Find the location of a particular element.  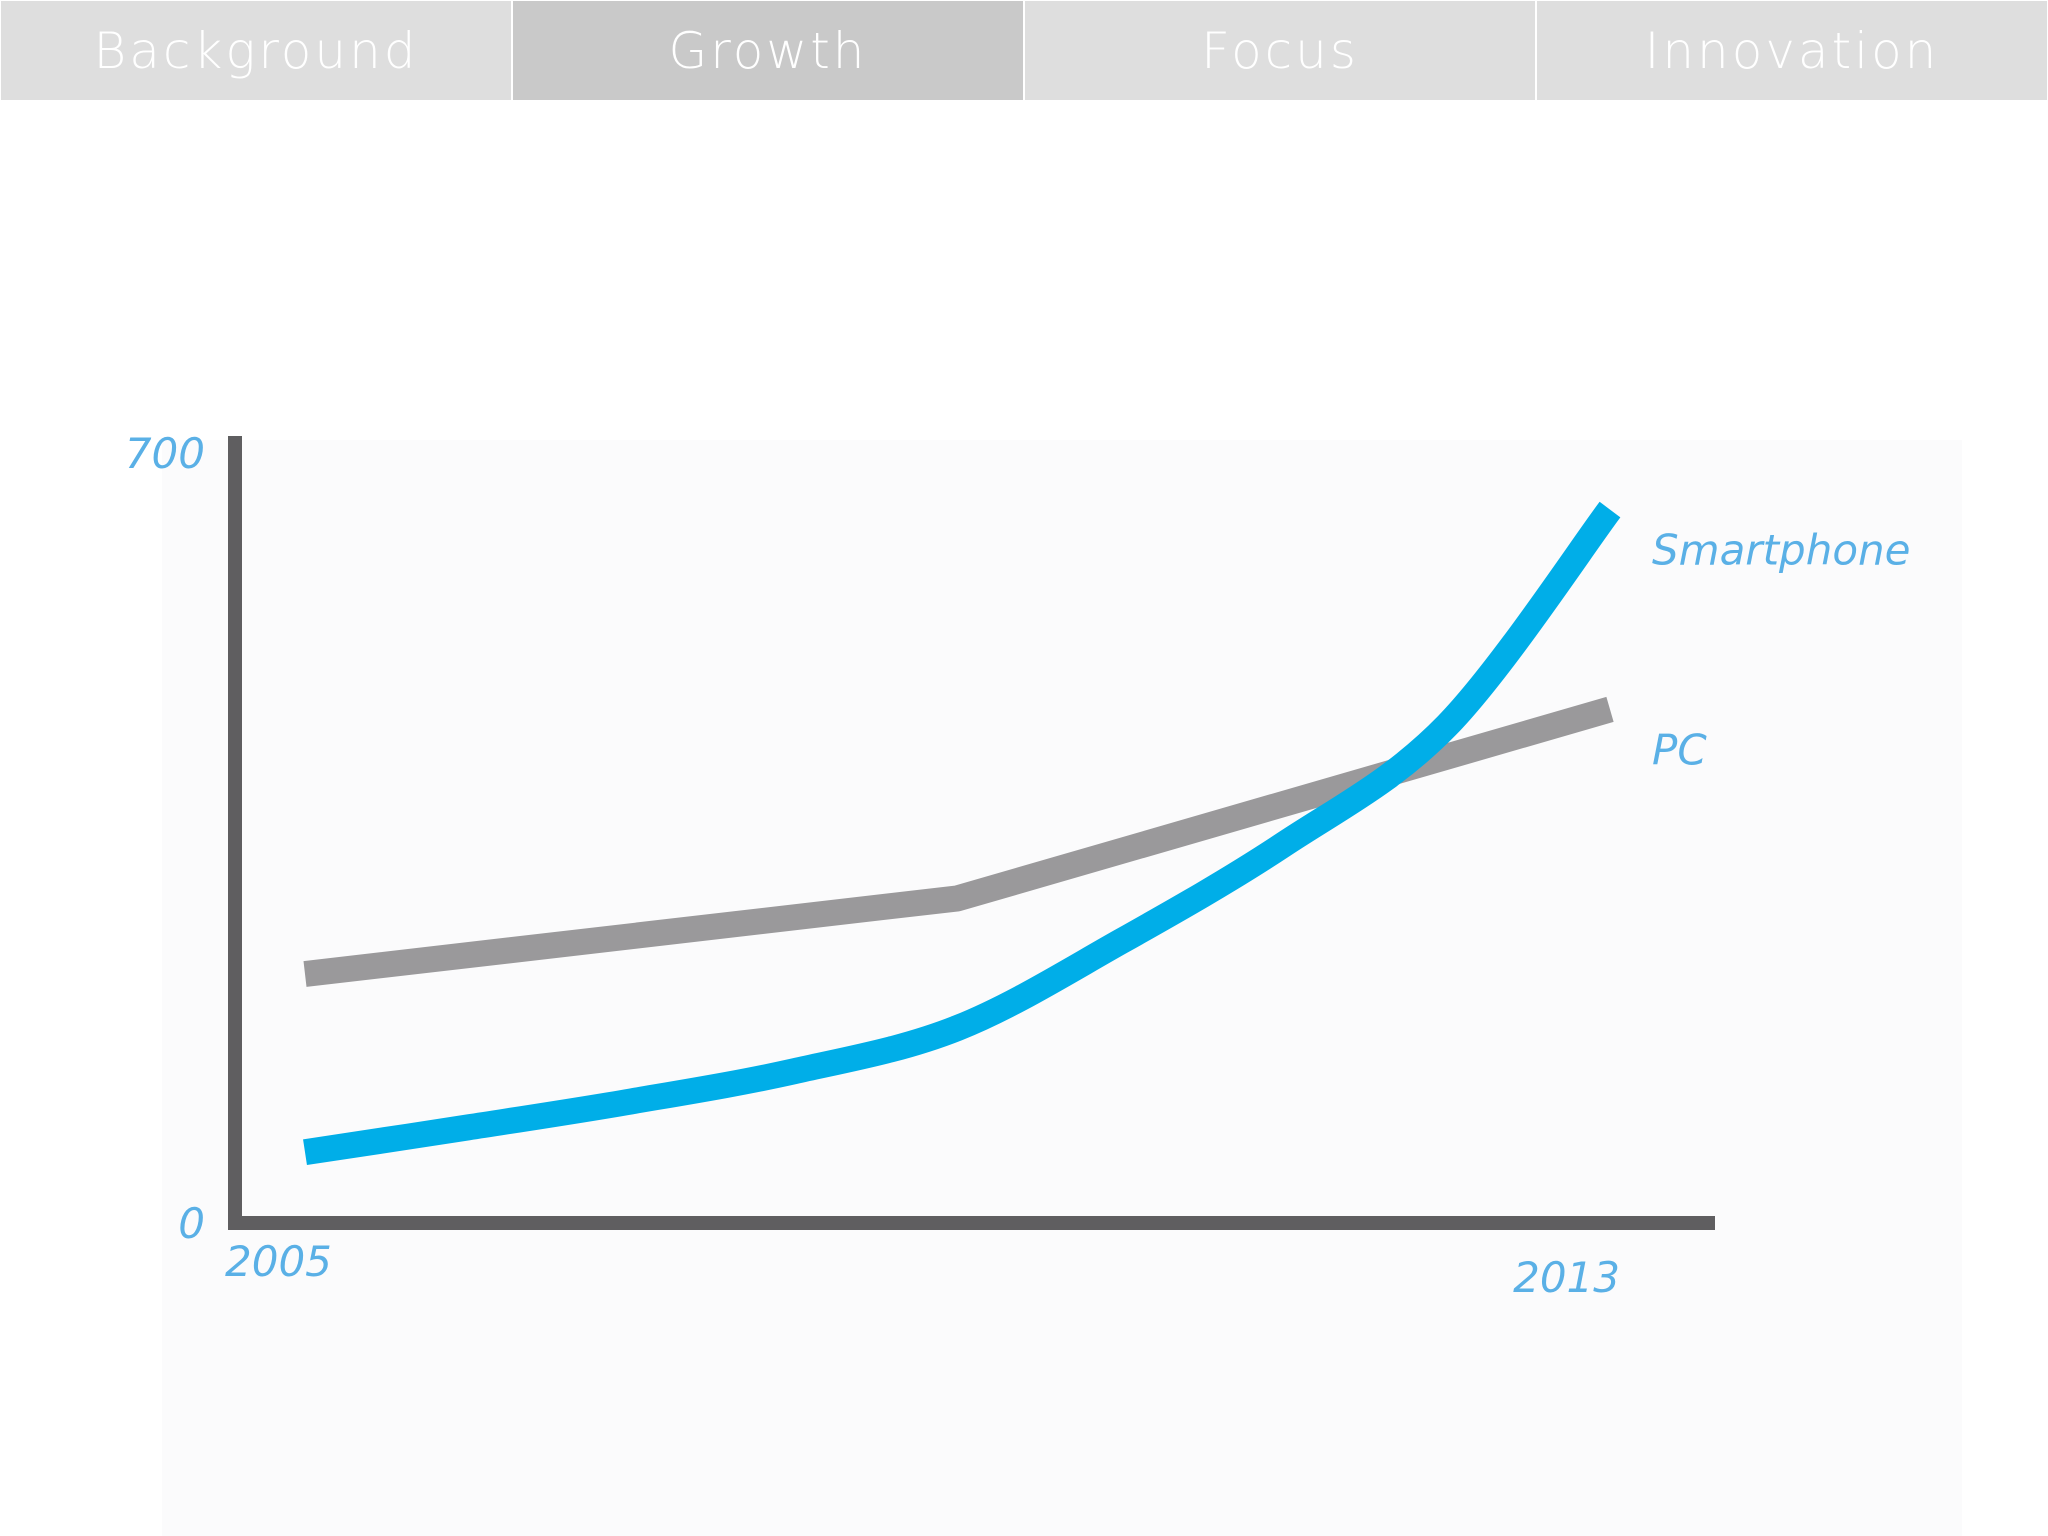

tab-growth-label: Growth is located at coordinates (768, 50).